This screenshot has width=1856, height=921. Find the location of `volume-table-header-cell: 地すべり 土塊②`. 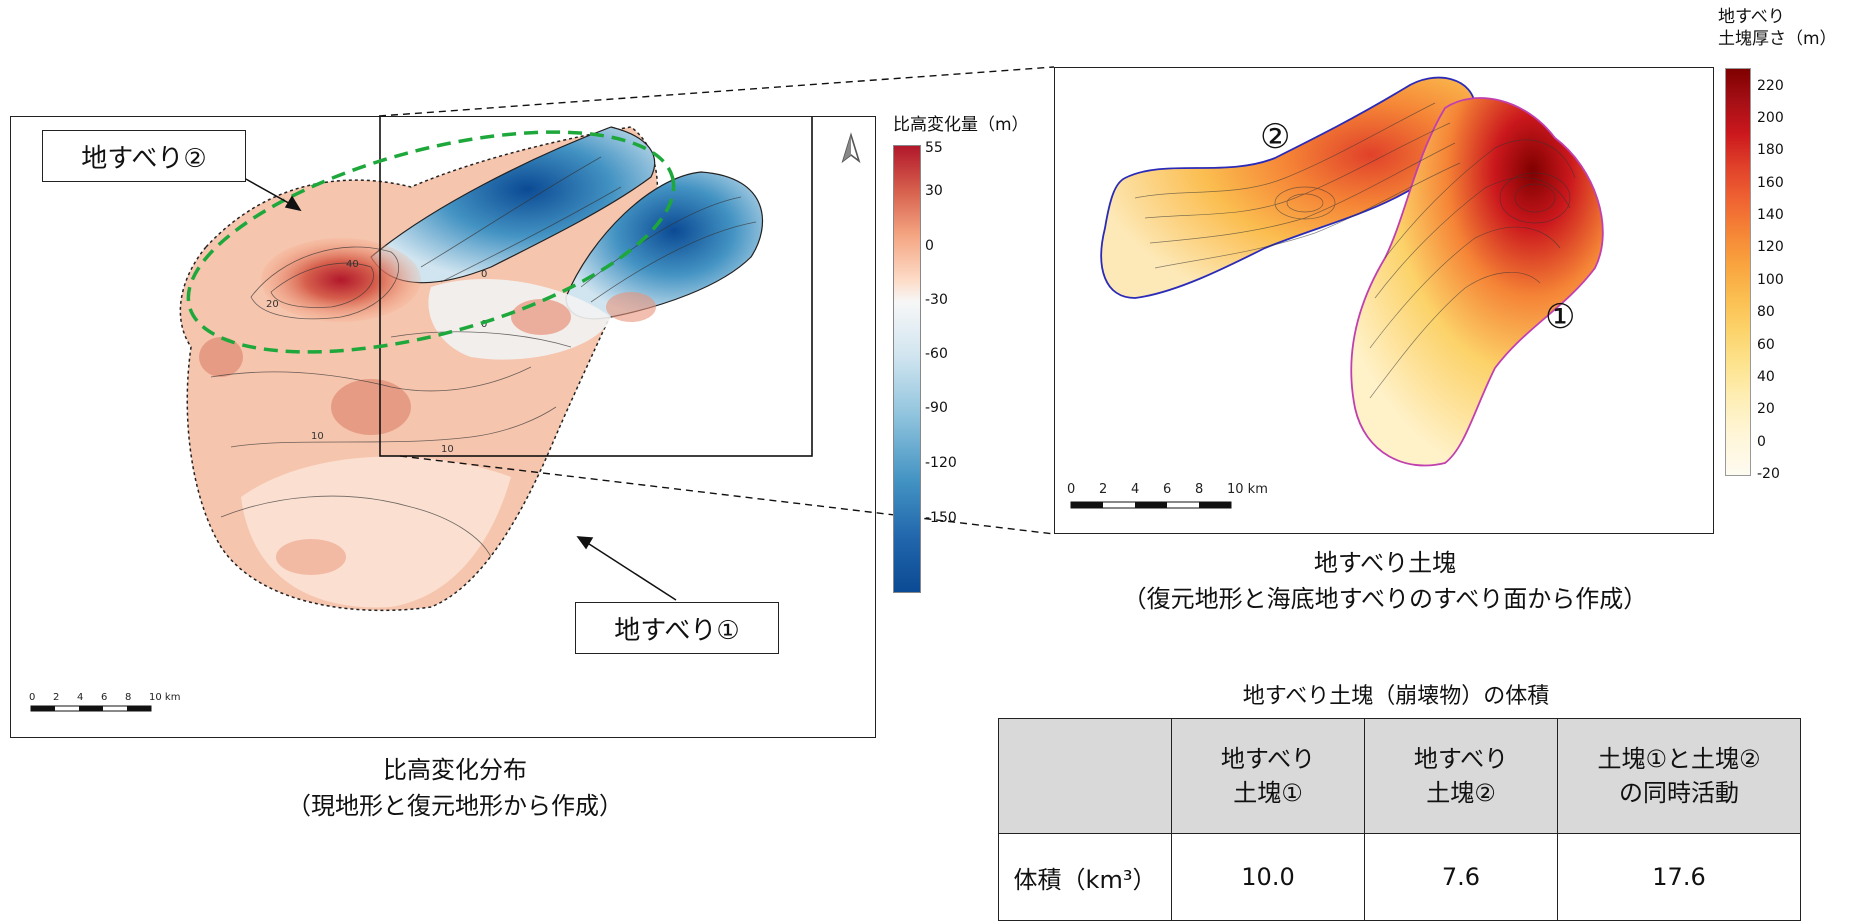

volume-table-header-cell: 地すべり 土塊② is located at coordinates (1461, 776).